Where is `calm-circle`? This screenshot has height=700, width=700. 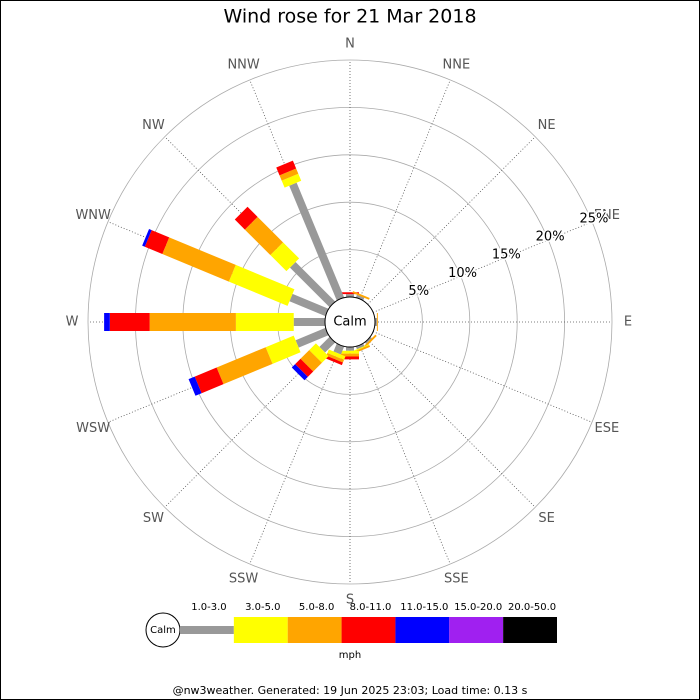
calm-circle is located at coordinates (350, 322).